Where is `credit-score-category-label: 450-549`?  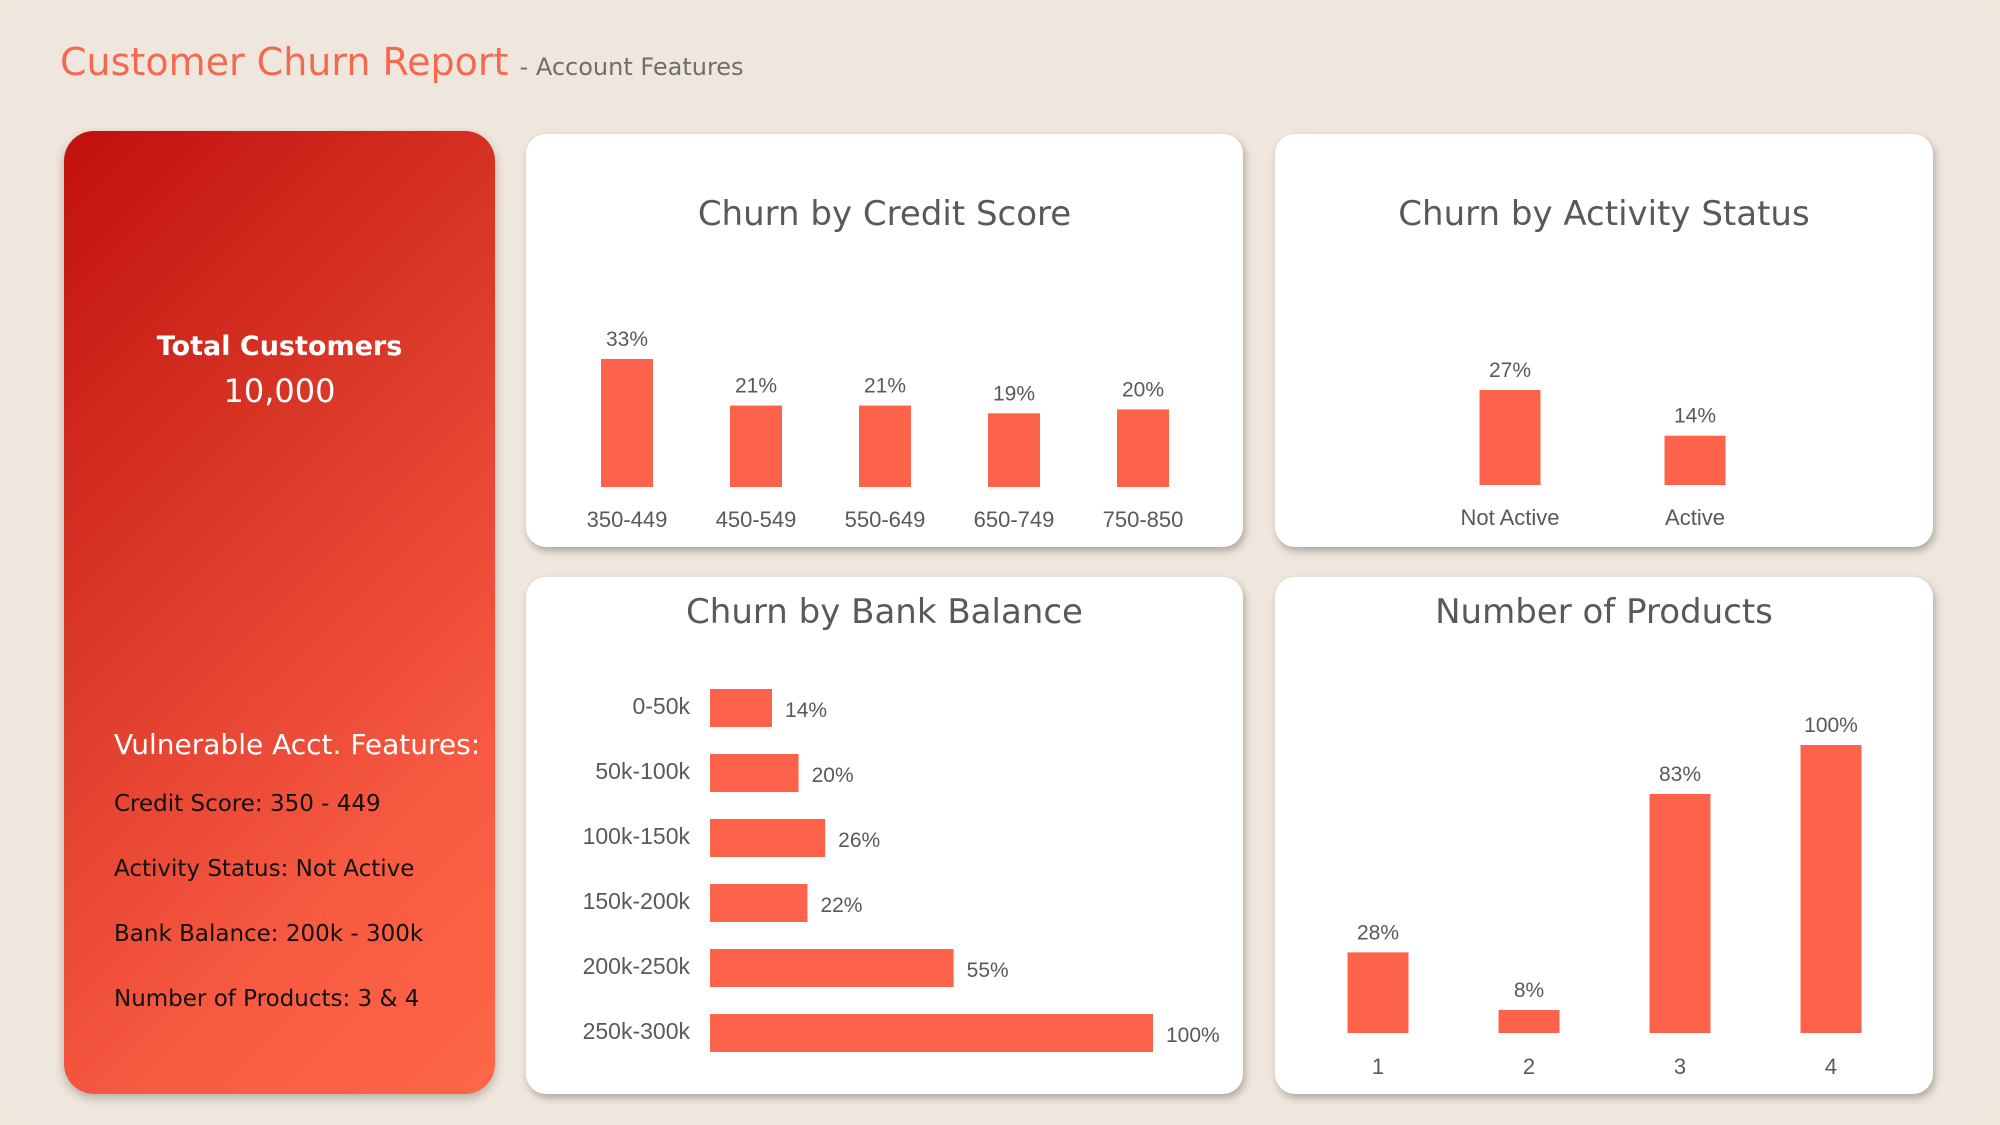
credit-score-category-label: 450-549 is located at coordinates (756, 519).